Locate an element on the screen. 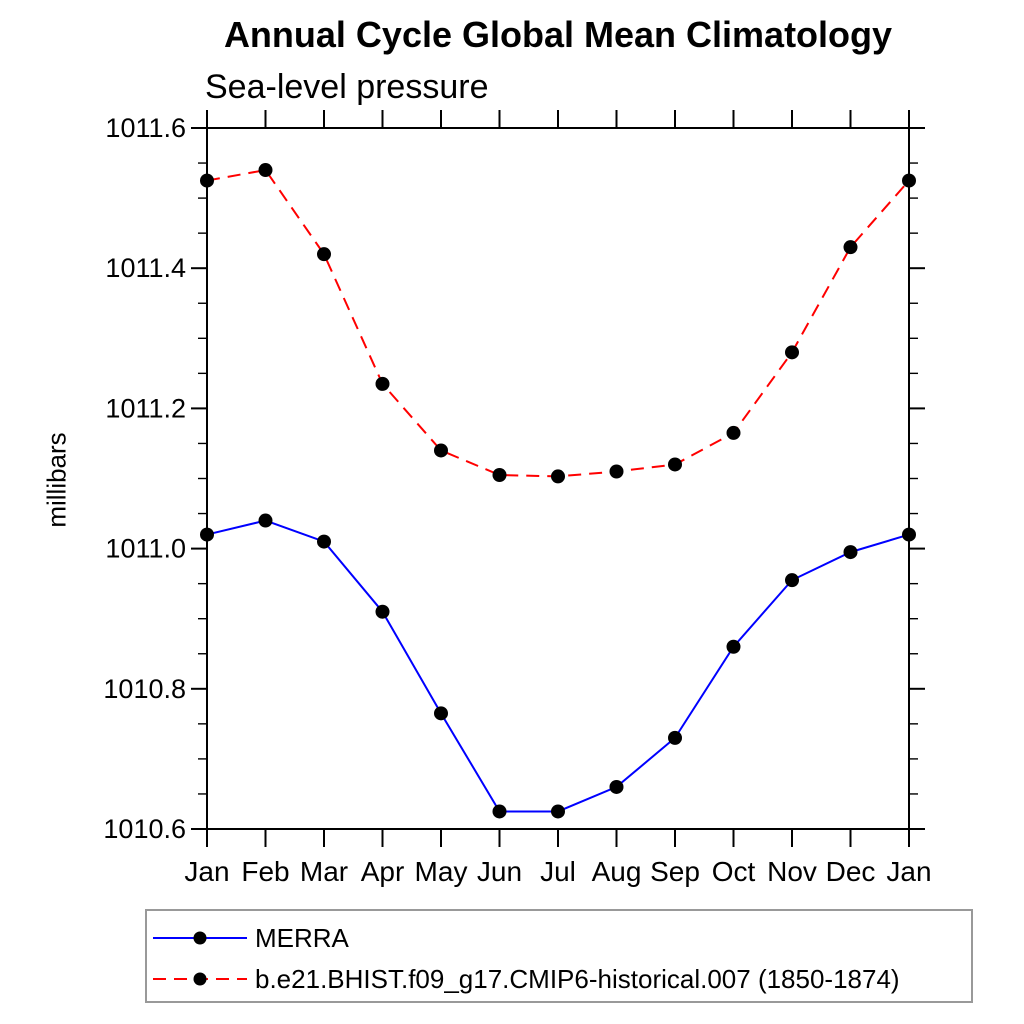 This screenshot has height=1024, width=1024. x-tick-label: May is located at coordinates (441, 871).